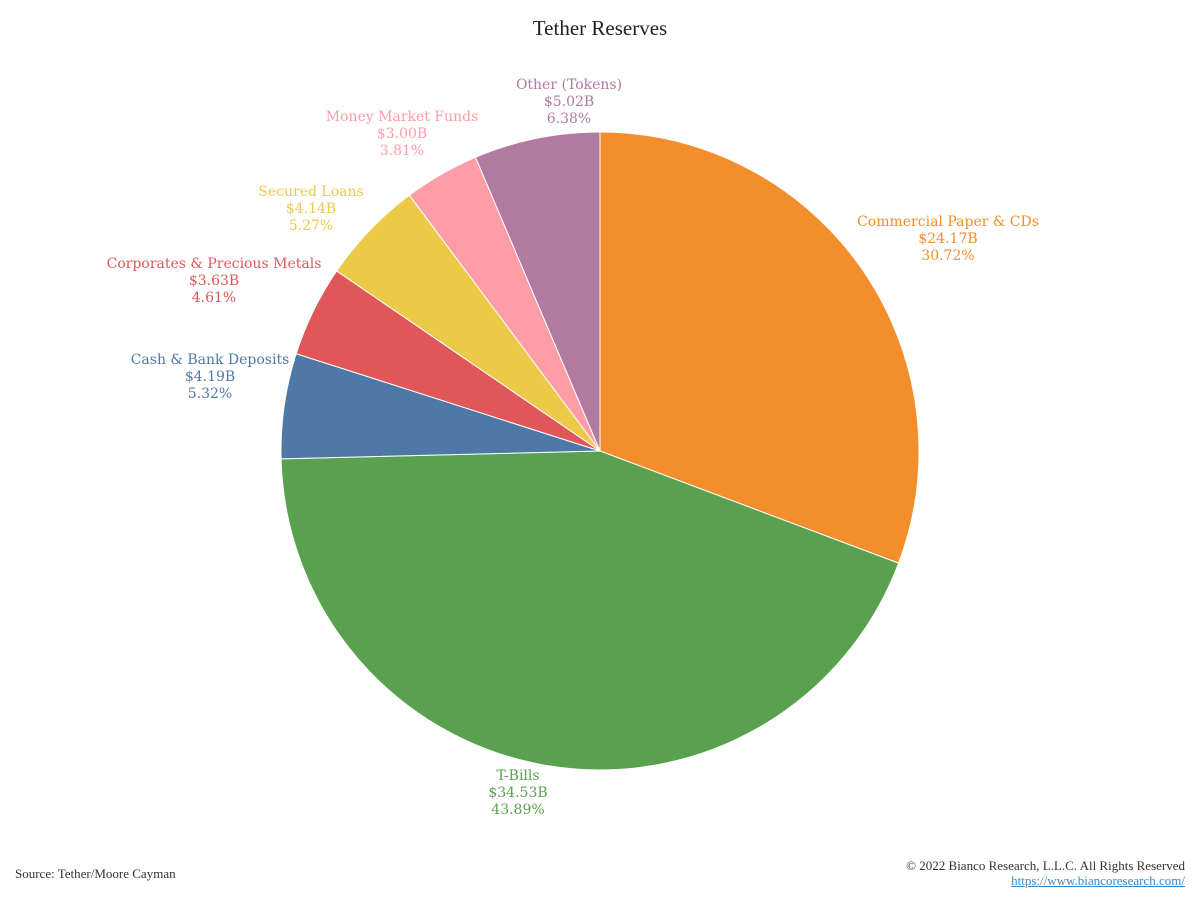 Image resolution: width=1200 pixels, height=900 pixels. I want to click on slice-name: Corporates & Precious Metals, so click(214, 264).